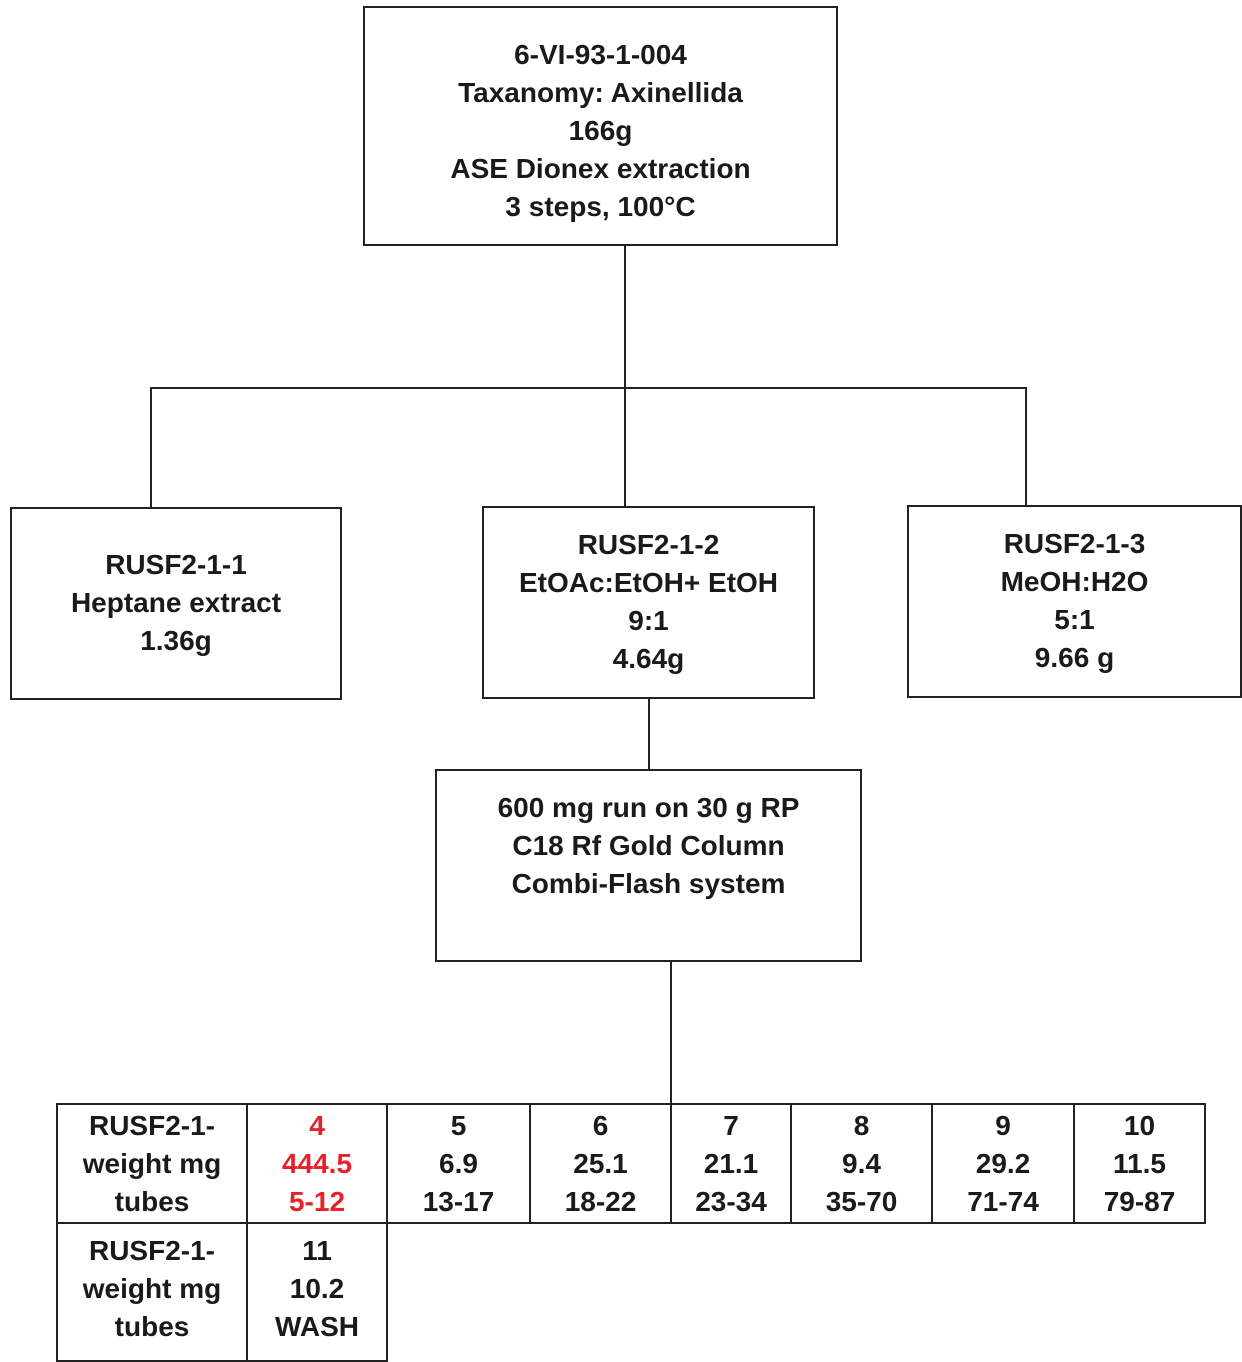 The image size is (1242, 1362). What do you see at coordinates (600, 206) in the screenshot?
I see `root-conditions: 3 steps, 100°C` at bounding box center [600, 206].